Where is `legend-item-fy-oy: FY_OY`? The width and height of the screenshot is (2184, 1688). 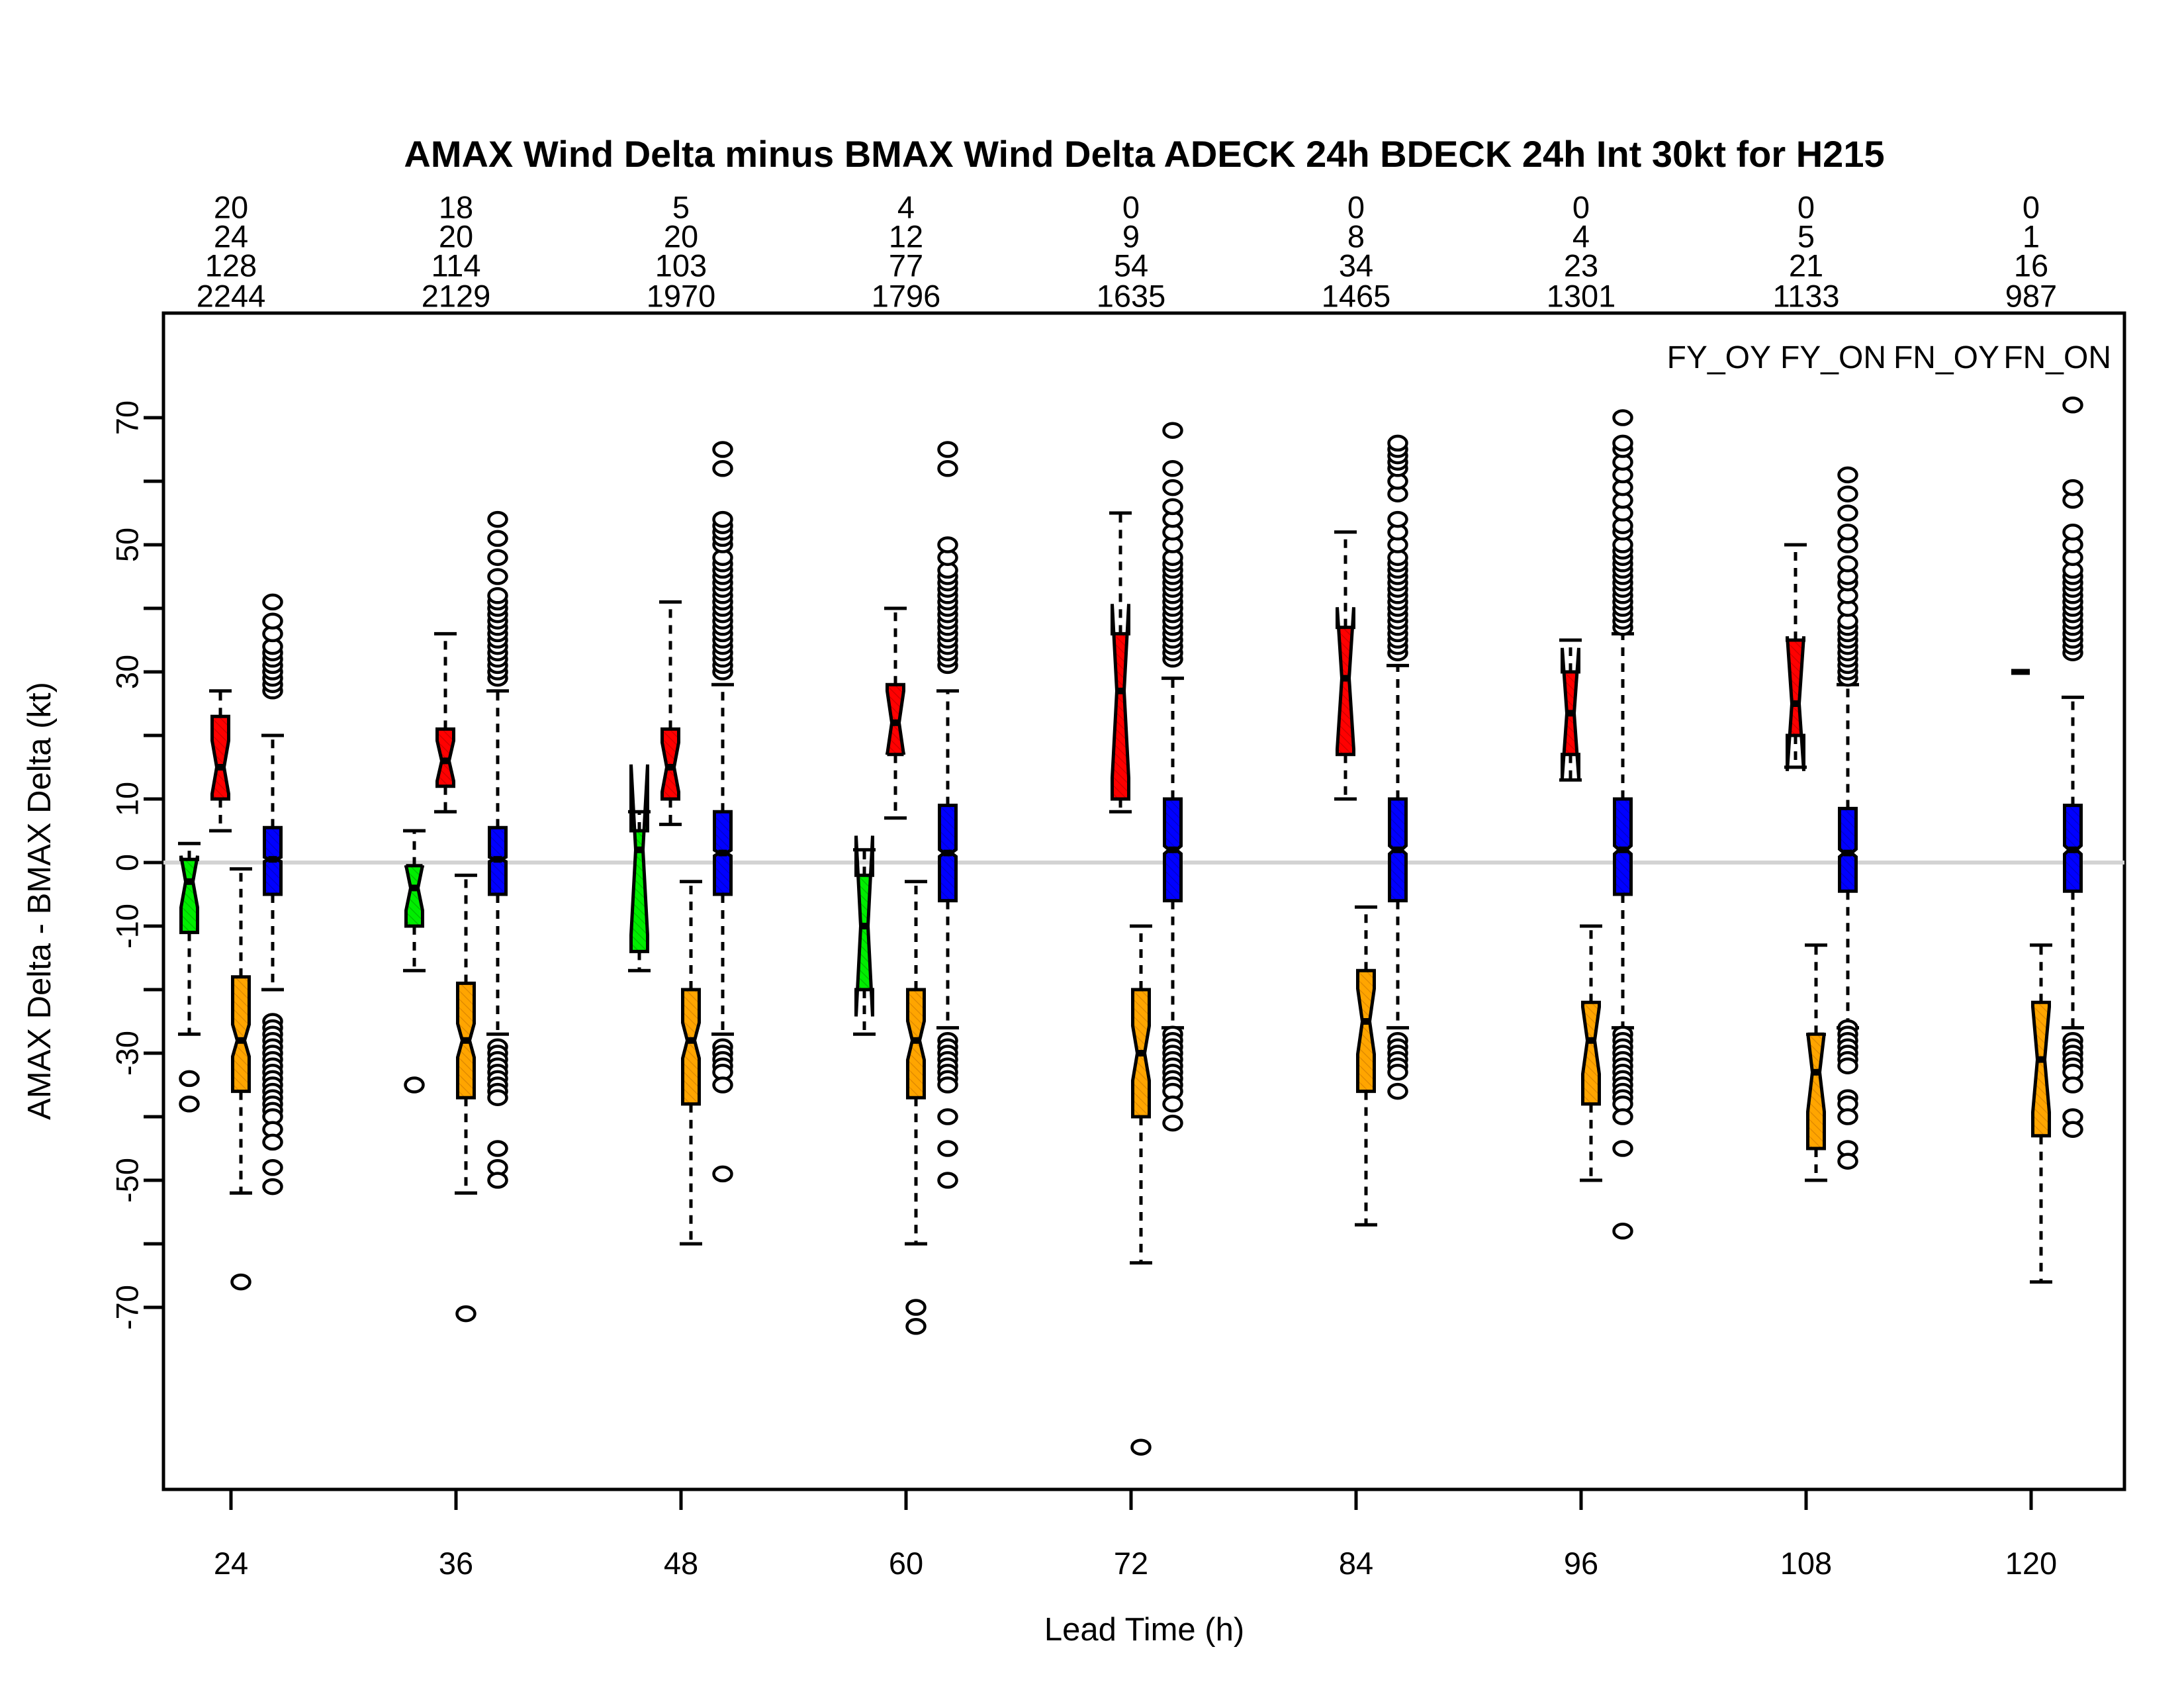
legend-item-fy-oy: FY_OY is located at coordinates (1719, 357).